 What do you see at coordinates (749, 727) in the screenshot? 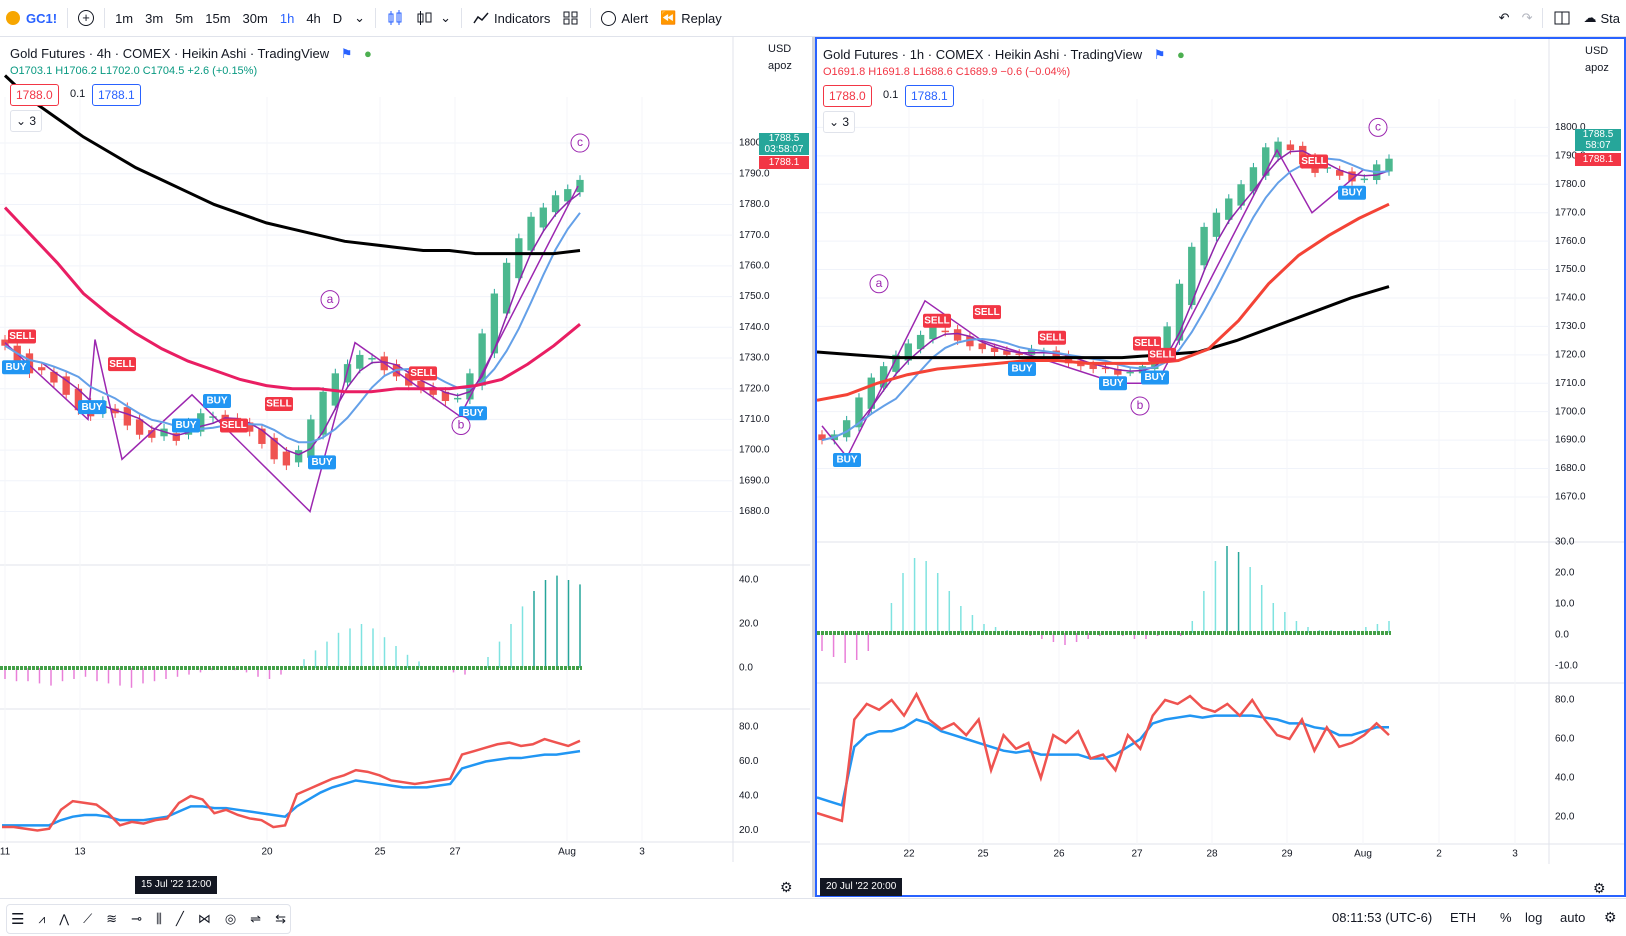
I see `rsi-tick-label: 80.0` at bounding box center [749, 727].